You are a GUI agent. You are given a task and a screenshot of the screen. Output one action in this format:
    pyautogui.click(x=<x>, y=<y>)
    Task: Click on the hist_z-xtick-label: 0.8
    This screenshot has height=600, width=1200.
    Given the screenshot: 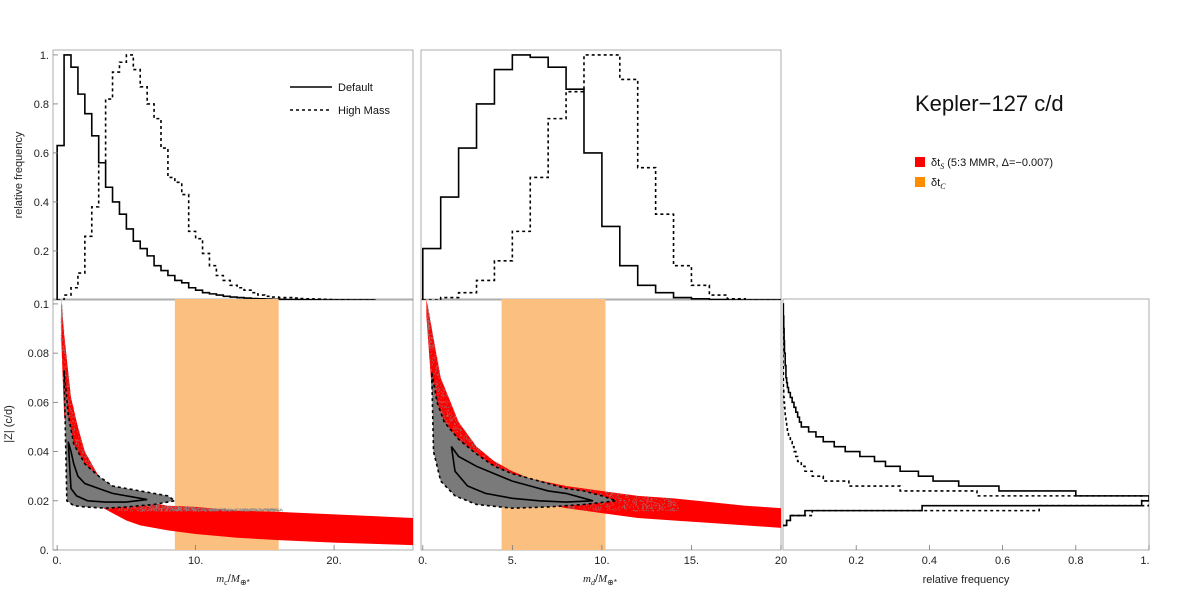 What is the action you would take?
    pyautogui.click(x=1075, y=561)
    